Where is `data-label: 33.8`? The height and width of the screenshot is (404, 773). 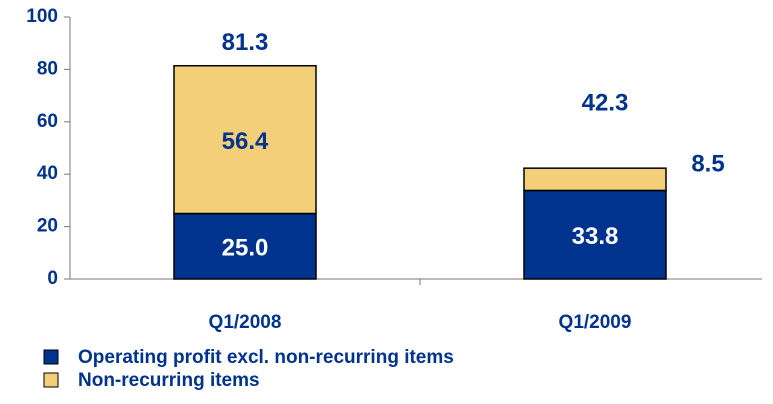 data-label: 33.8 is located at coordinates (595, 236).